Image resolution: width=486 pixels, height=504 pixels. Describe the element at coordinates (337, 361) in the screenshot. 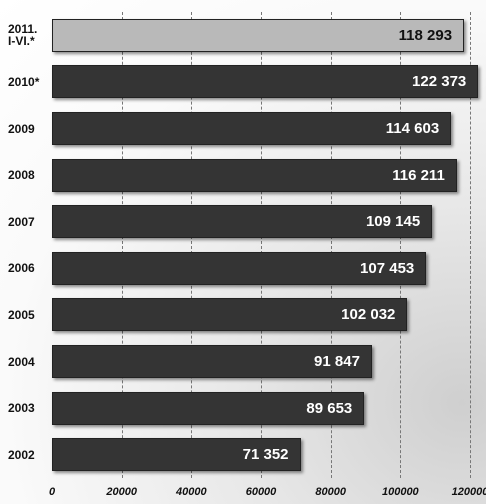

I see `value-label: 91 847` at that location.